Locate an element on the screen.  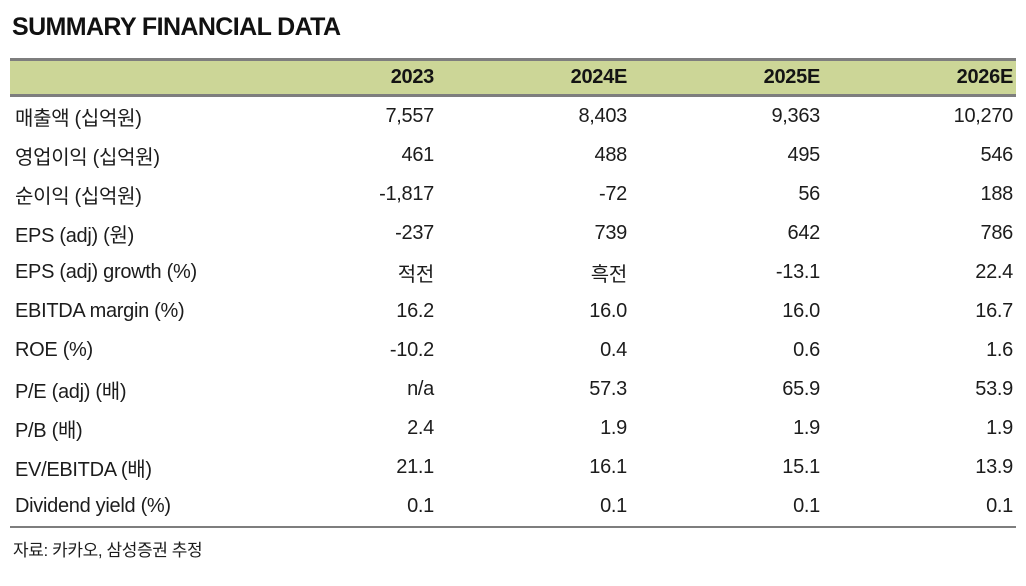
metric-value: 7,557 is located at coordinates (409, 115).